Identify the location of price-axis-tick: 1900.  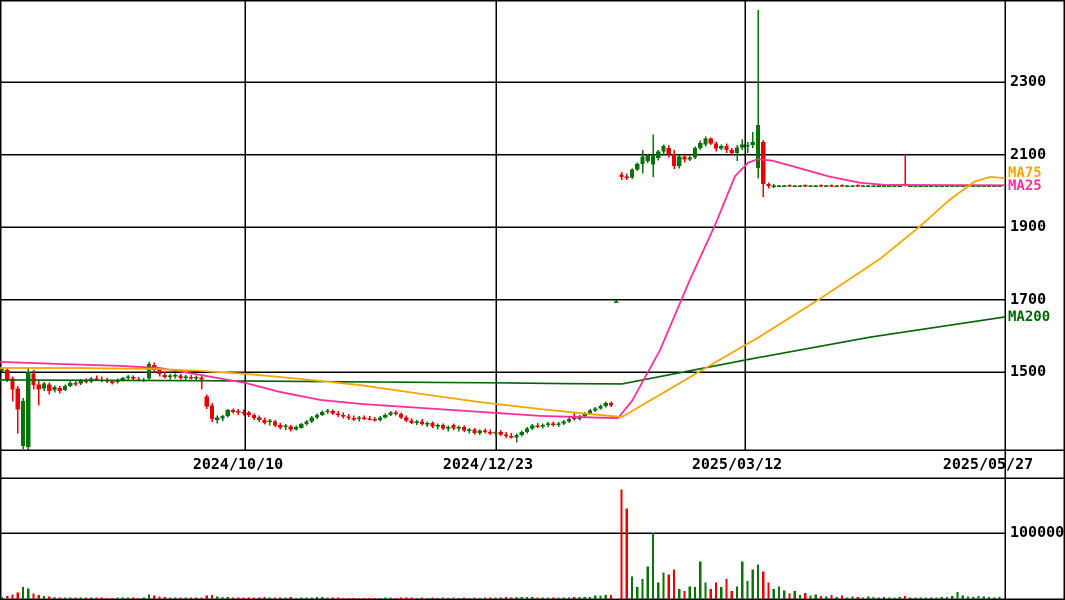
(1028, 226).